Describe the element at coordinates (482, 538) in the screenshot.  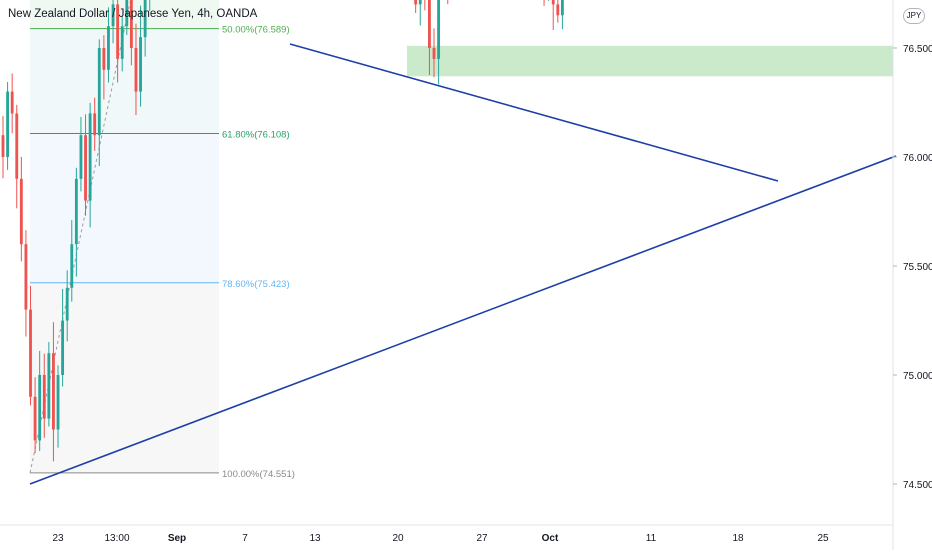
I see `time-tick-label: 27` at that location.